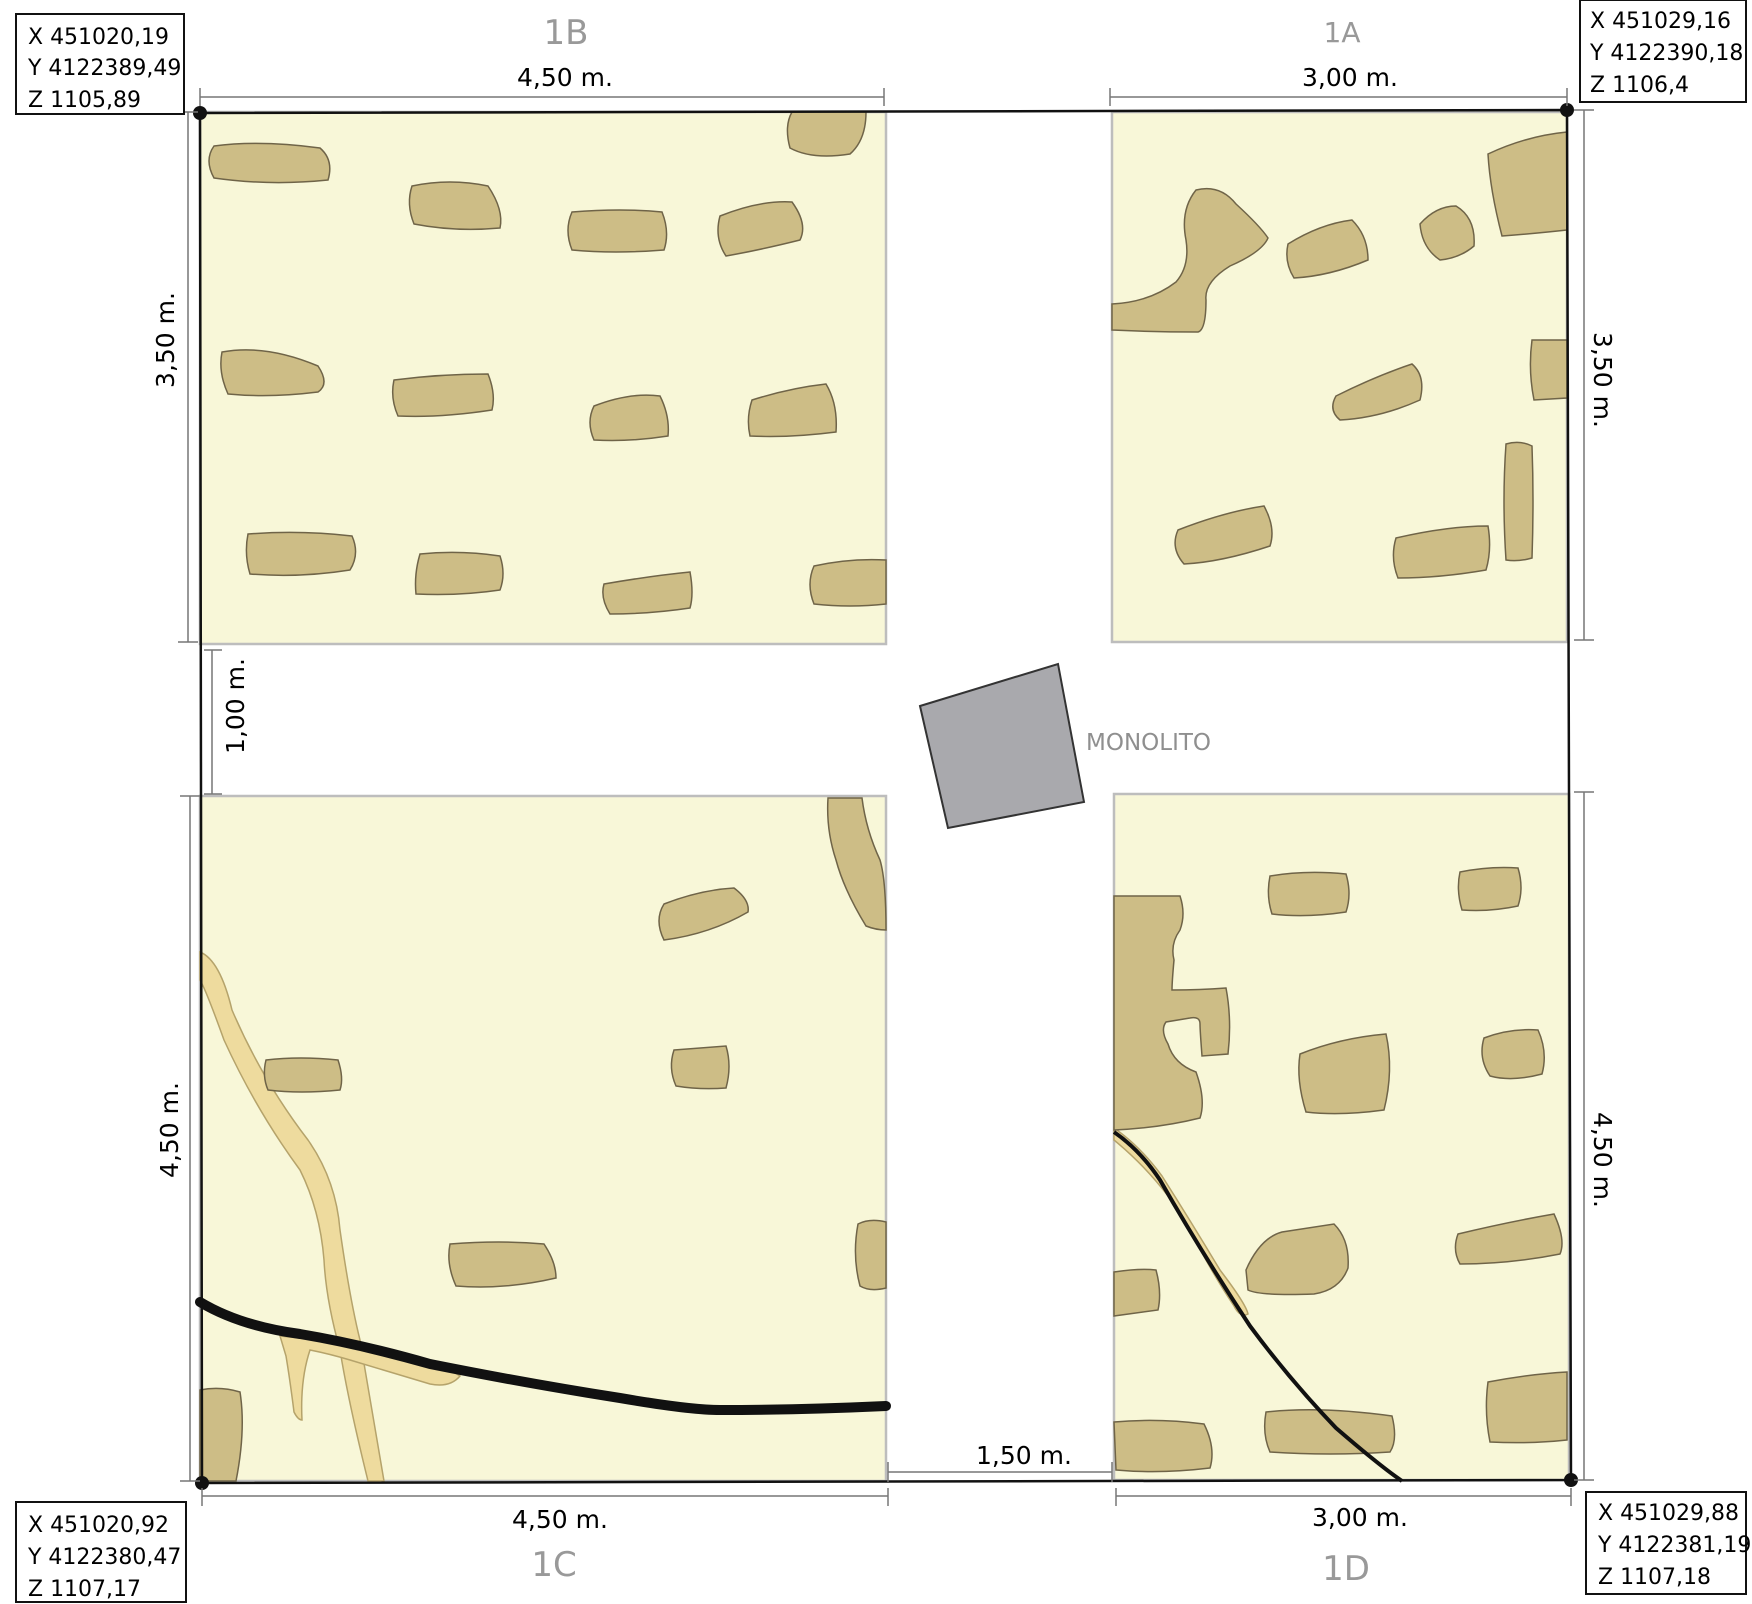  I want to click on coord-box-nw: X 451020,19 Y 4122389,49 Z 1105,89, so click(100, 64).